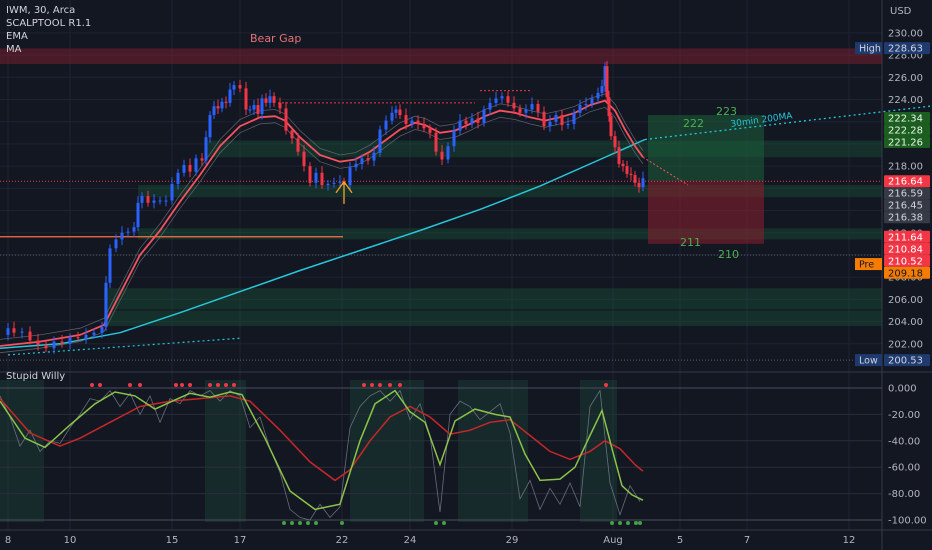 Image resolution: width=932 pixels, height=550 pixels. I want to click on time-tick-label: 22, so click(342, 540).